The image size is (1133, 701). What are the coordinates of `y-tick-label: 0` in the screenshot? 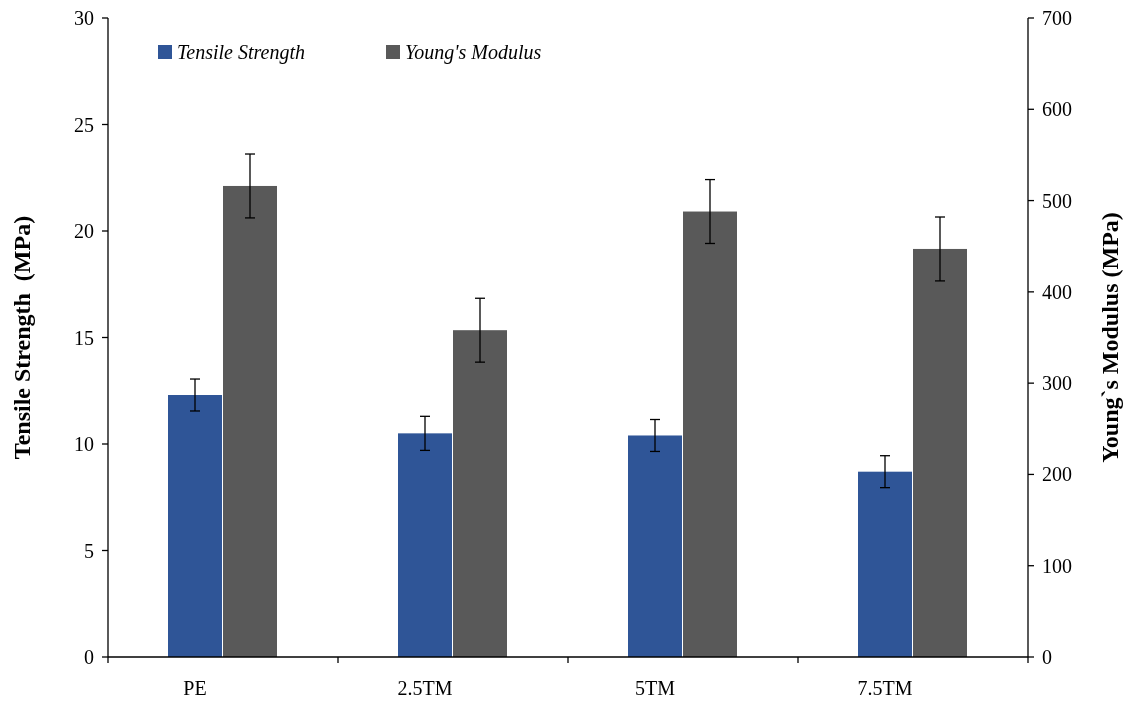 It's located at (89, 657).